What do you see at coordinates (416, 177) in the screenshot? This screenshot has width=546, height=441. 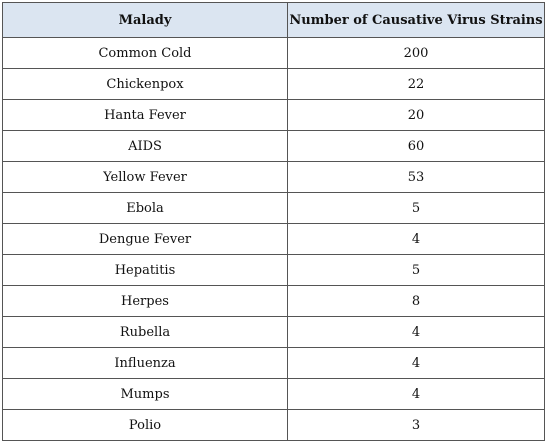 I see `strain-count-cell: 53` at bounding box center [416, 177].